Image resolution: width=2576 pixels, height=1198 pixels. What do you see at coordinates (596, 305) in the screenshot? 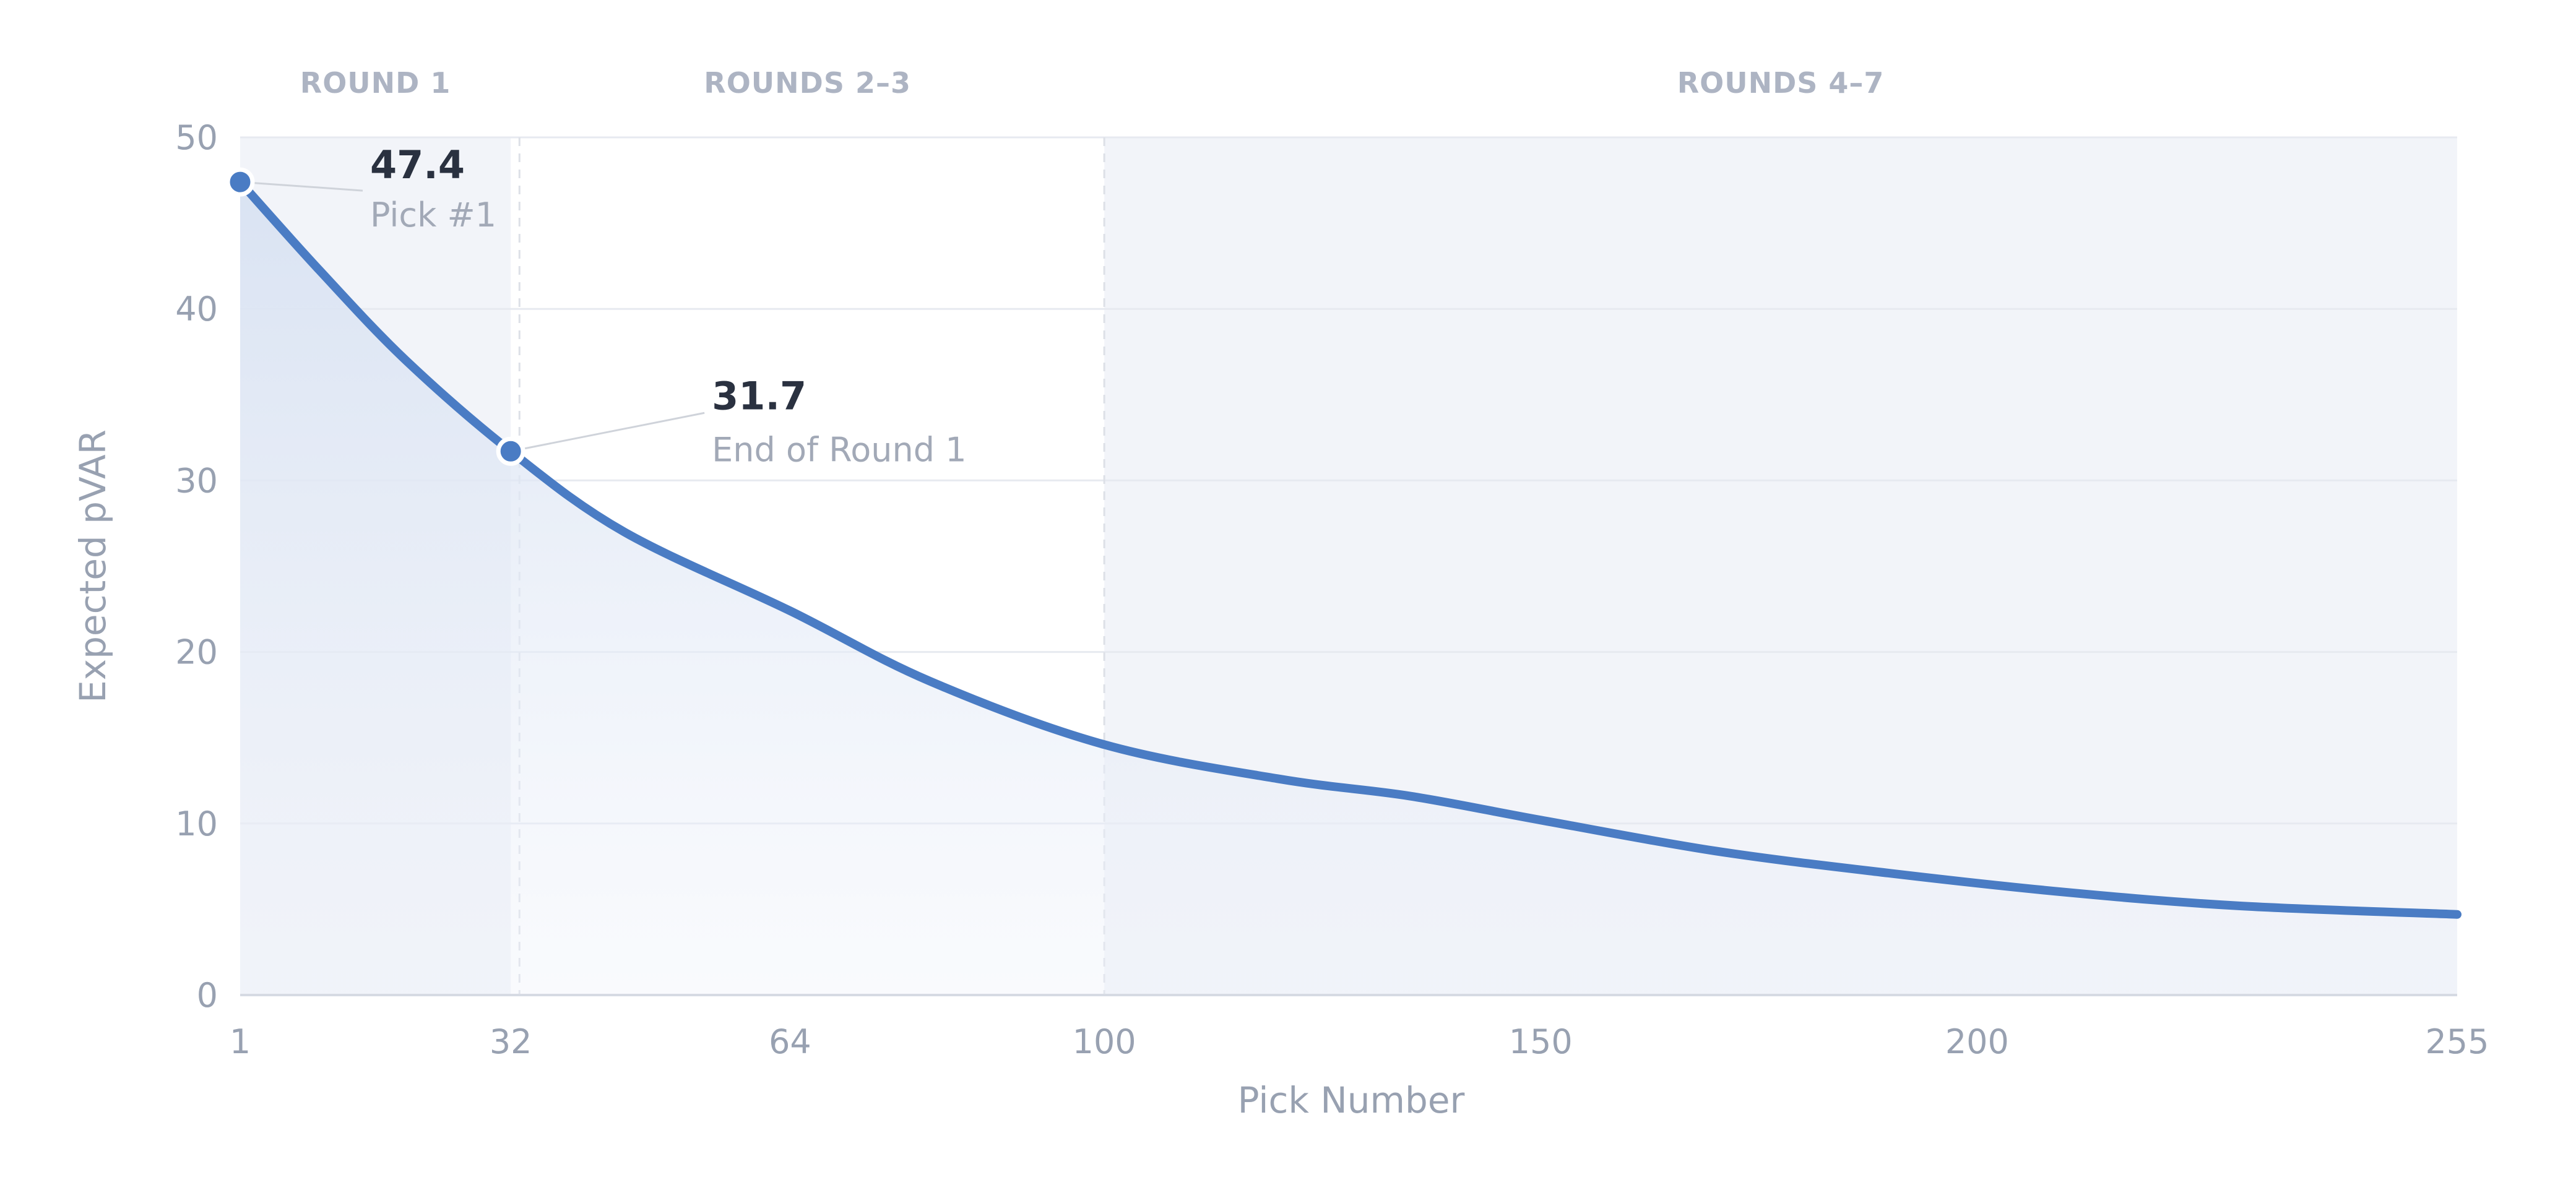
I see `annotations-group: 47.4 Pick #1 31.7 End of Round 1` at bounding box center [596, 305].